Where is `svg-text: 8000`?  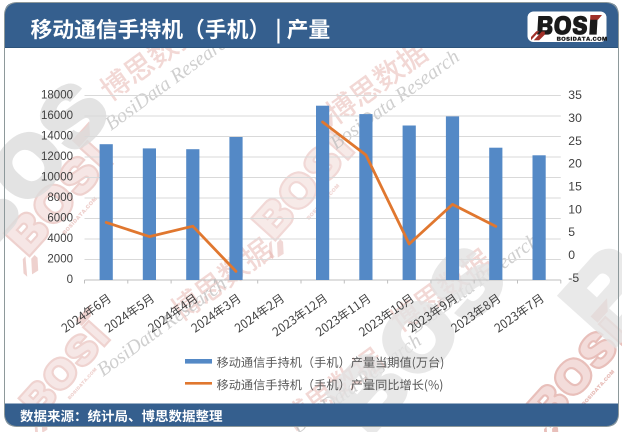
svg-text: 8000 is located at coordinates (60, 198).